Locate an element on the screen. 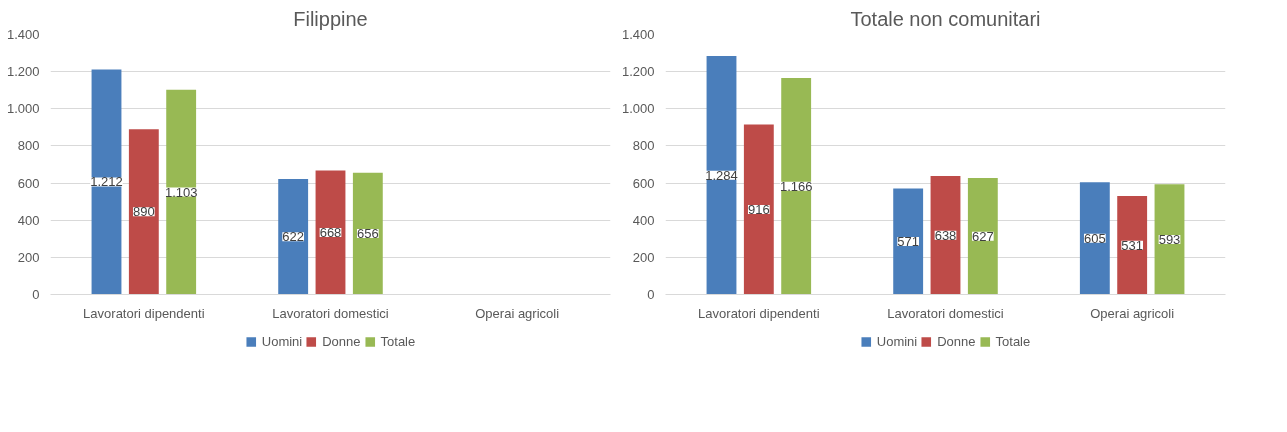  data-label: 890 is located at coordinates (143, 212).